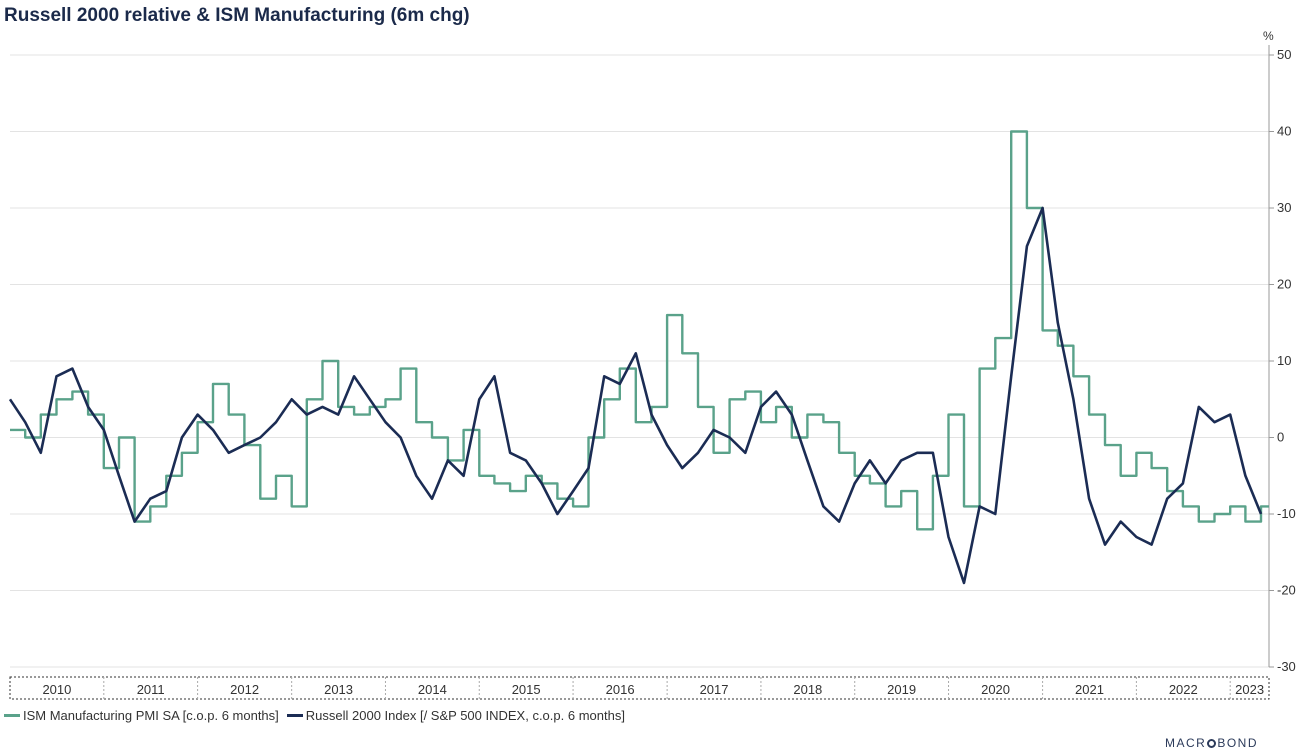  Describe the element at coordinates (1249, 689) in the screenshot. I see `x-tick-label: 2023` at that location.